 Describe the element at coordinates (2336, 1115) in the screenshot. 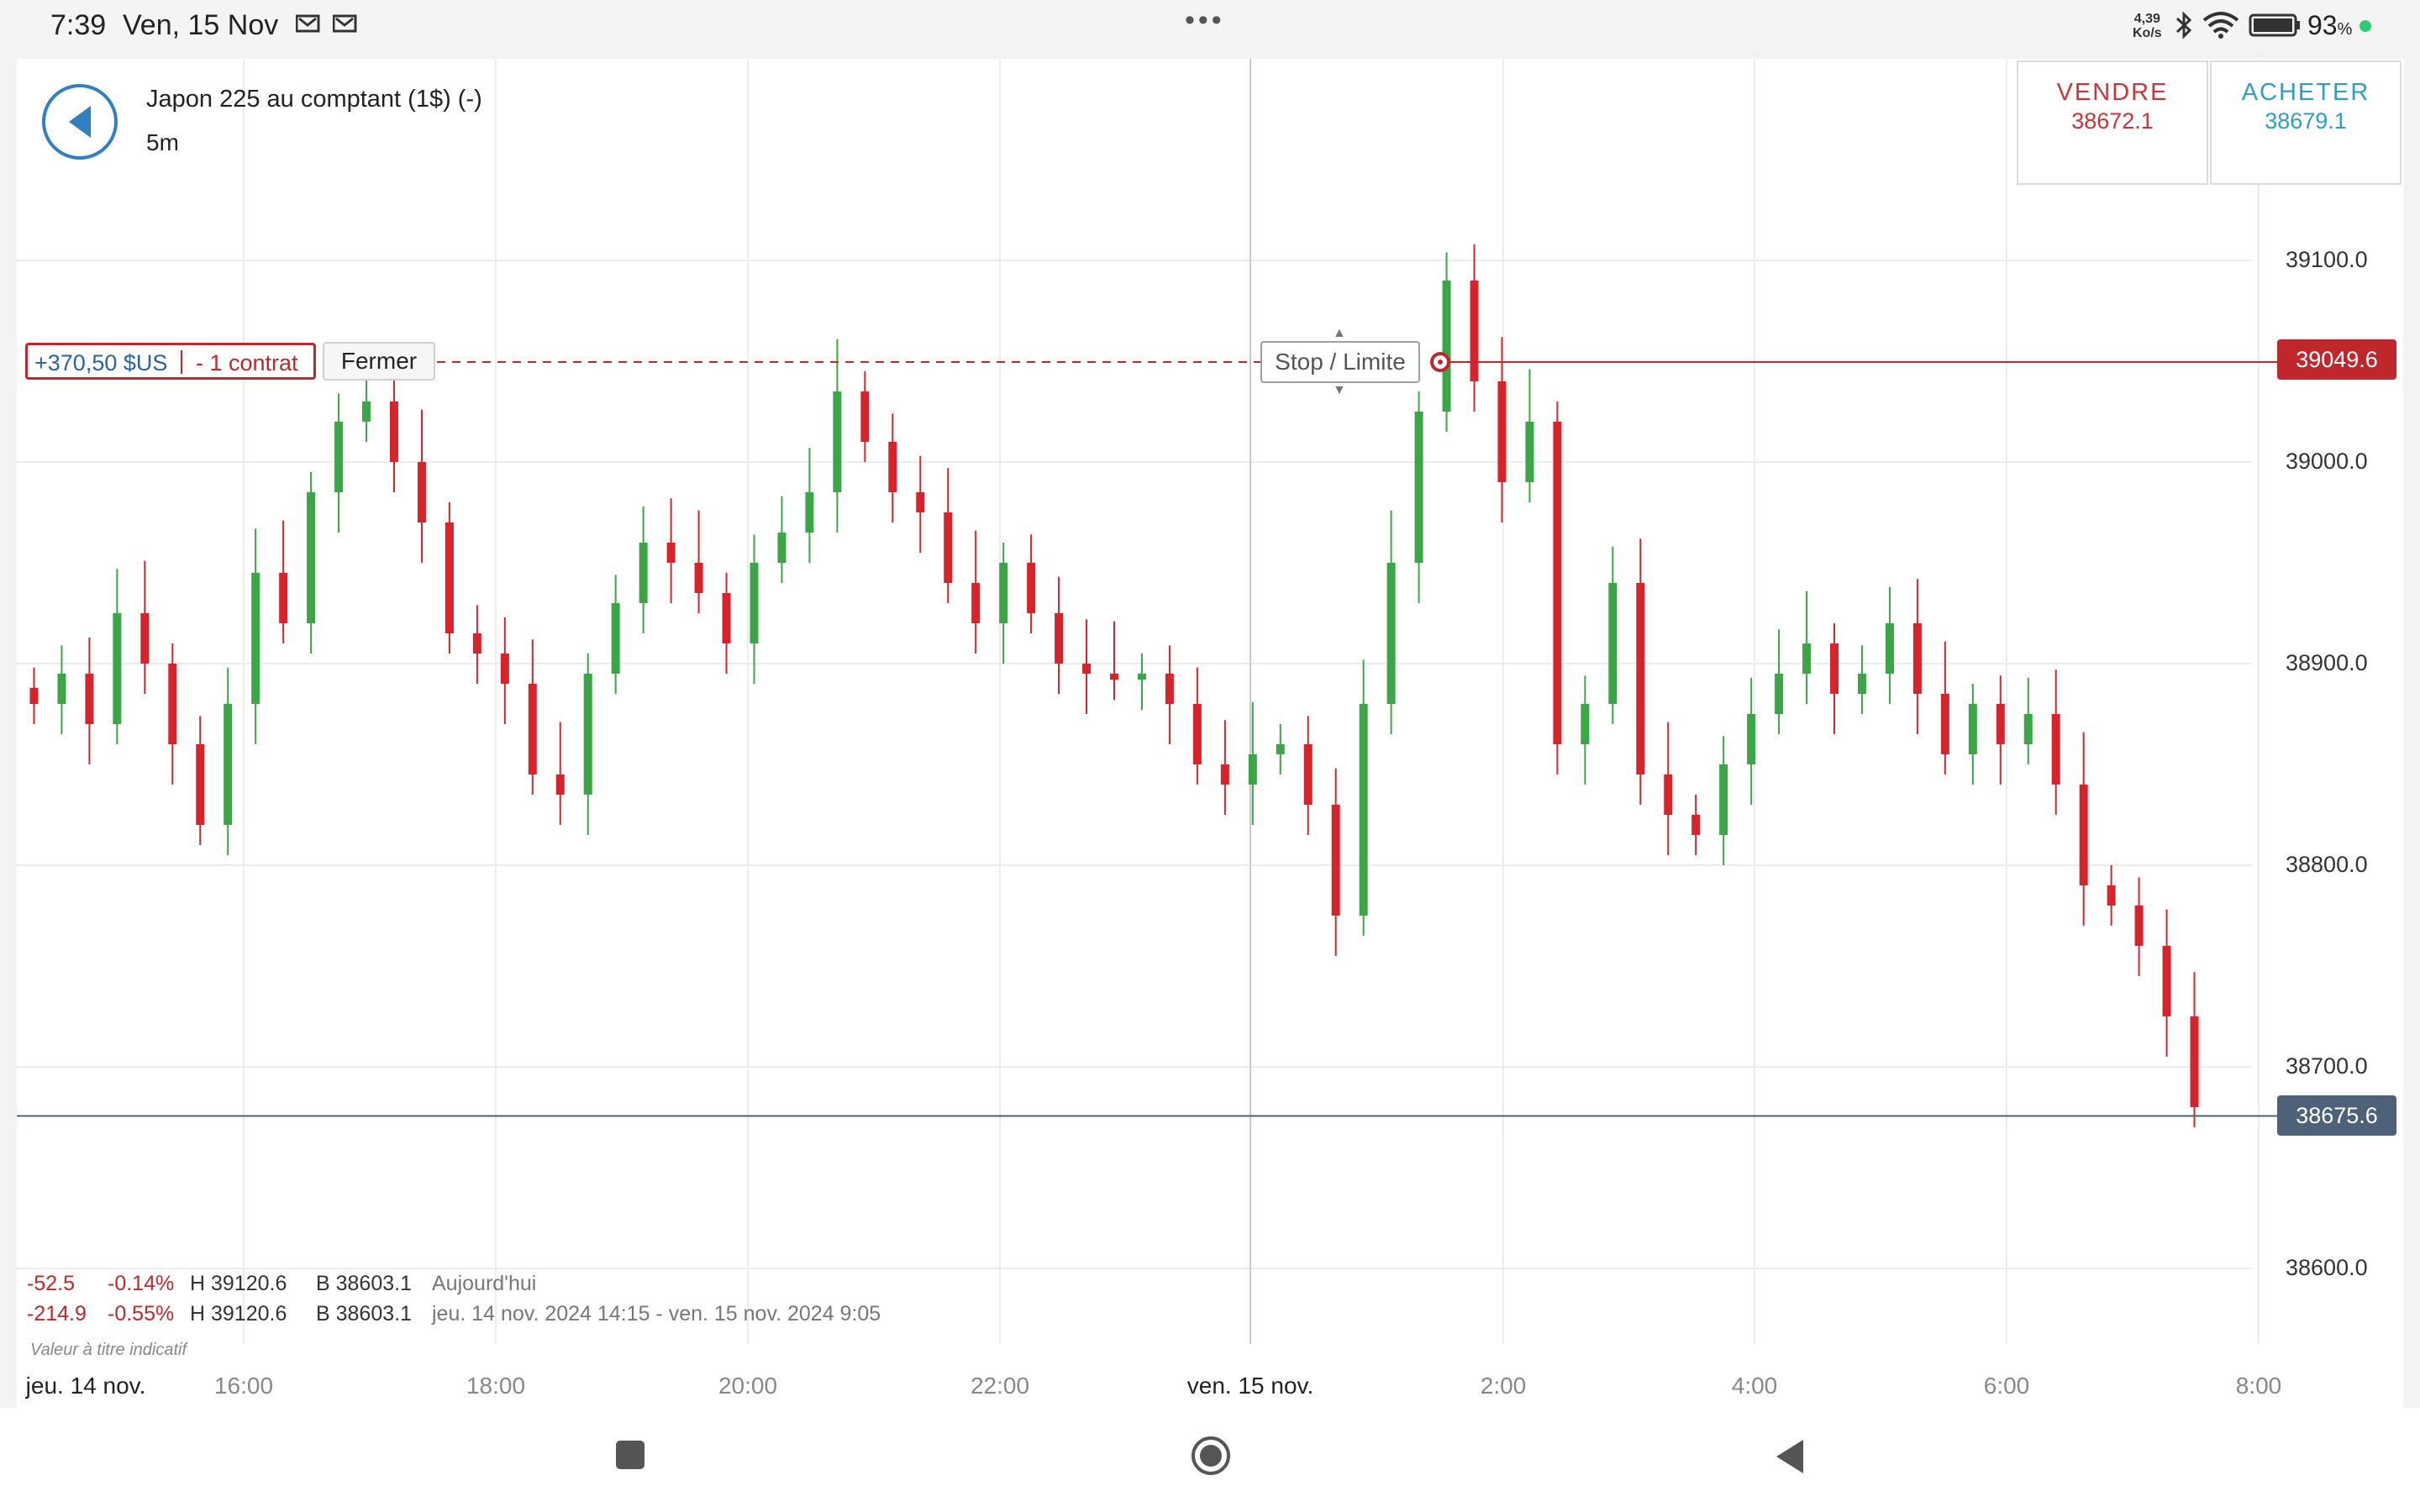

I see `current-price-tag: 38675.6` at that location.